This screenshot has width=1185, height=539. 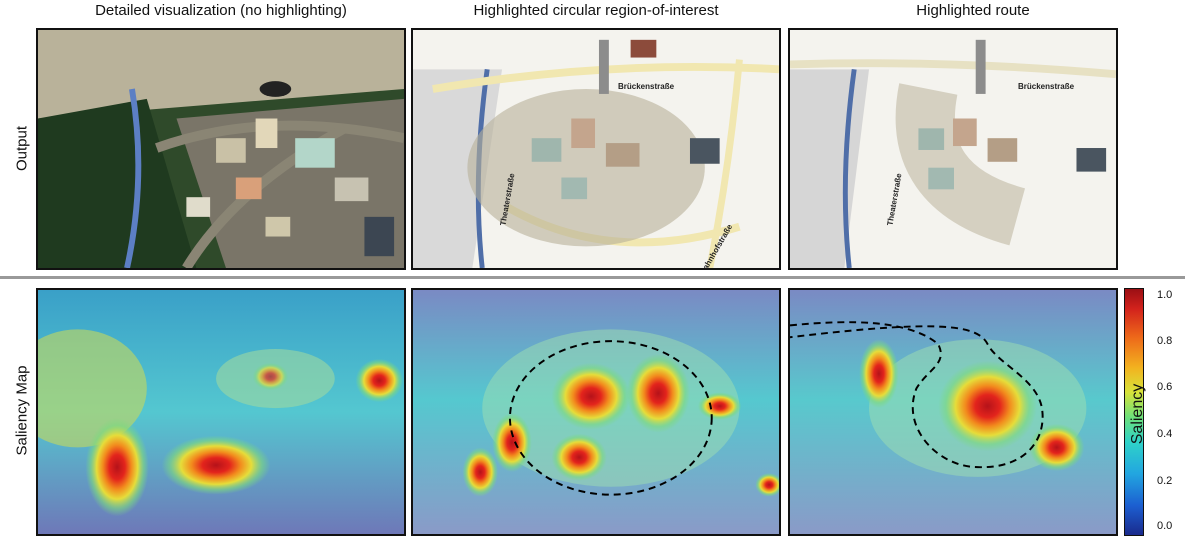 What do you see at coordinates (1165, 481) in the screenshot?
I see `colorbar-tick-0-2: 0.2` at bounding box center [1165, 481].